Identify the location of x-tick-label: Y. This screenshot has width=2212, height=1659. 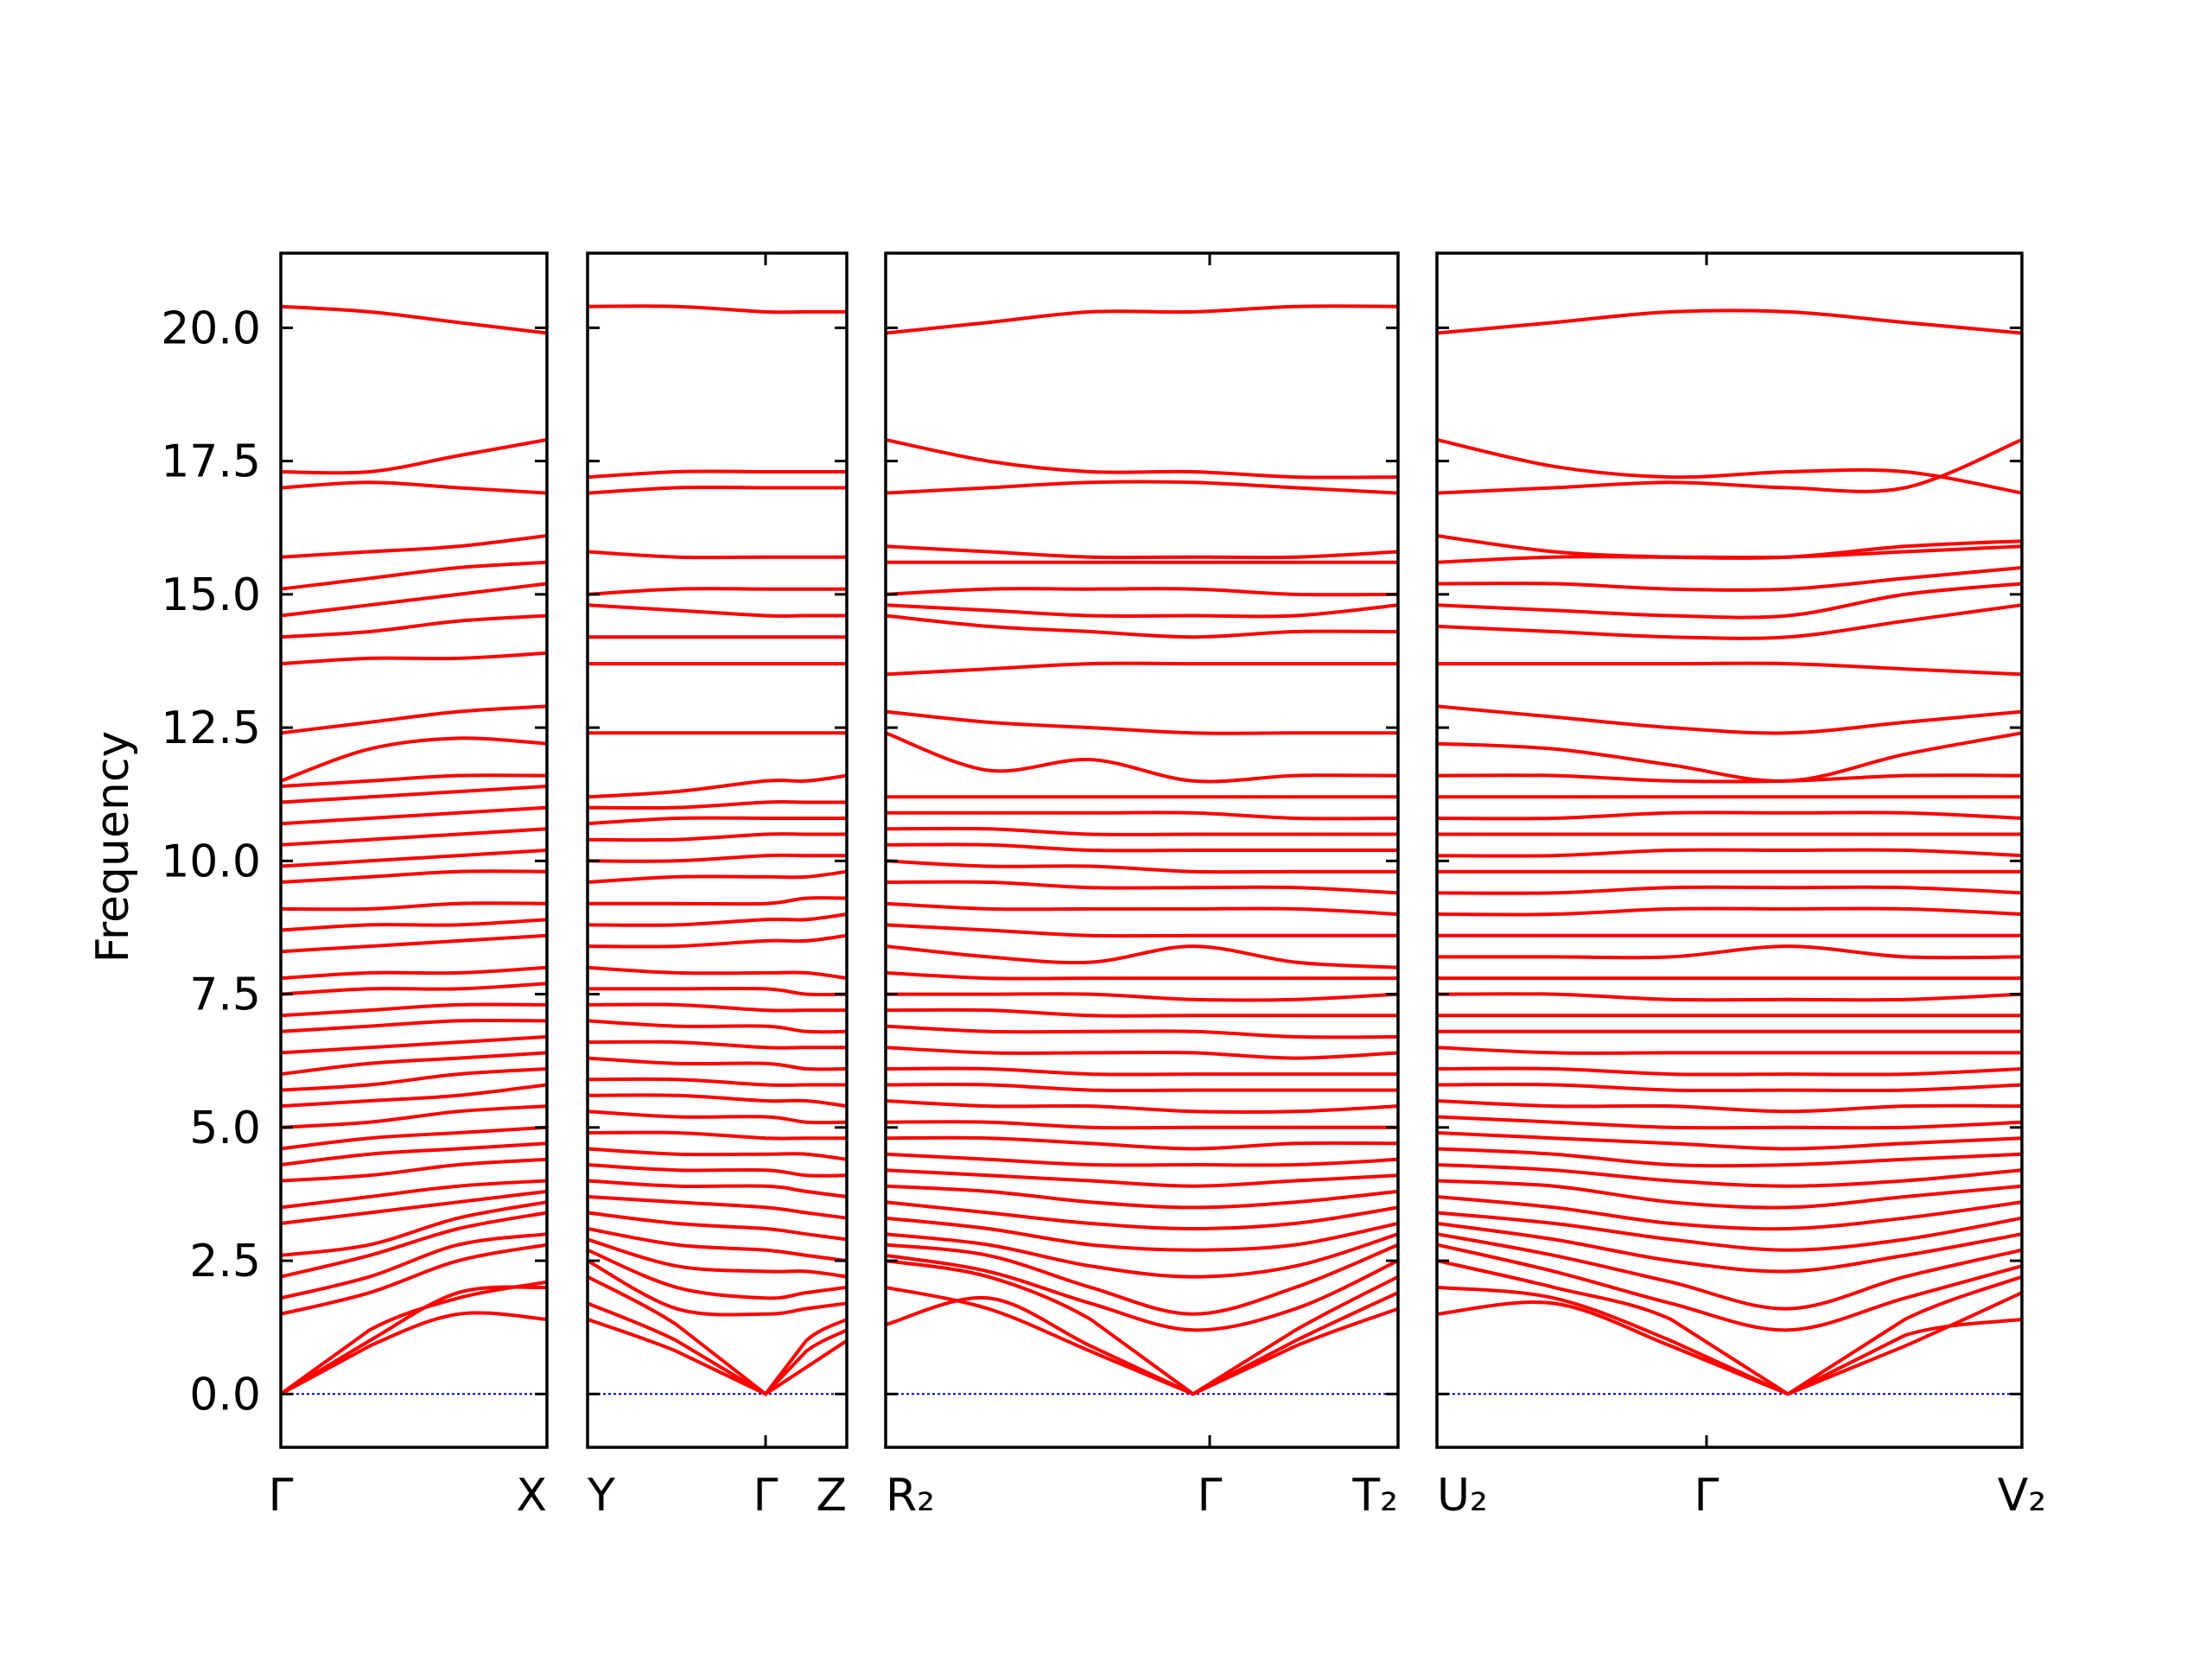
(601, 1496).